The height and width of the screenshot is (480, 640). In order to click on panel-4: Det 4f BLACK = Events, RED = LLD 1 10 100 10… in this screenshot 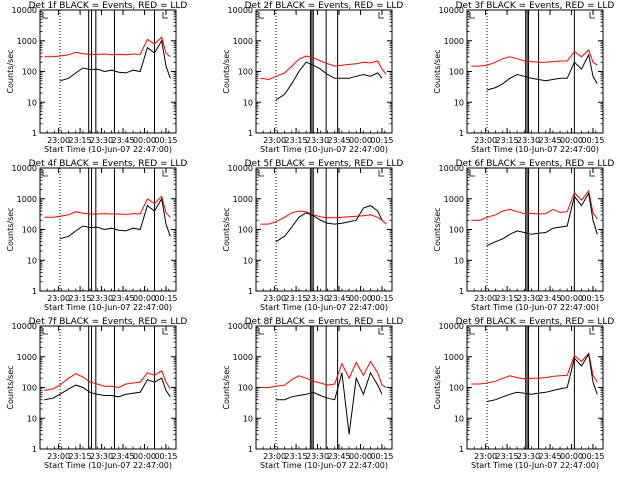, I will do `click(96, 235)`.